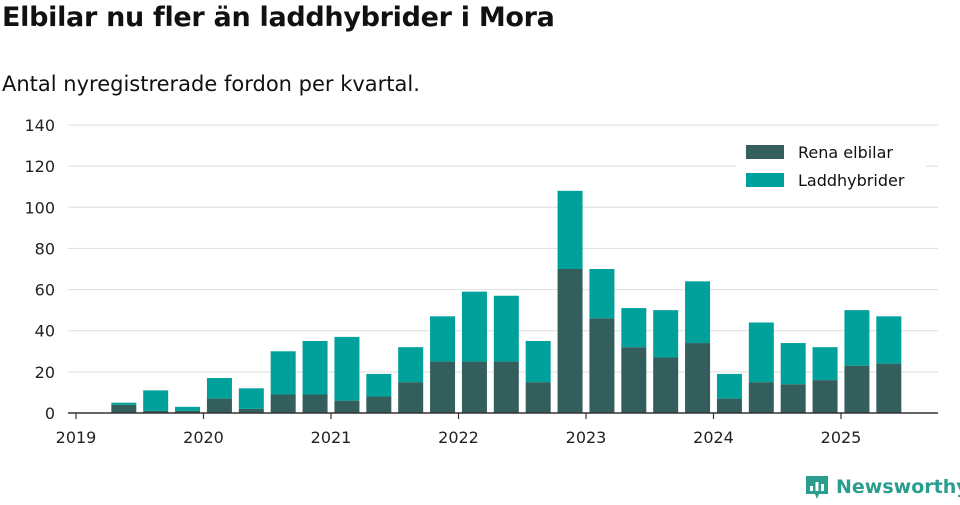 The width and height of the screenshot is (960, 505). Describe the element at coordinates (586, 437) in the screenshot. I see `x-tick-label: 2023` at that location.